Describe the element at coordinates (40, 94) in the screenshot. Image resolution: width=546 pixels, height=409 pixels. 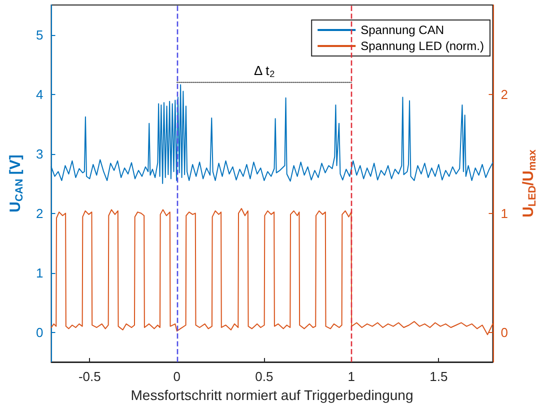
I see `y-tick-label: 4` at that location.